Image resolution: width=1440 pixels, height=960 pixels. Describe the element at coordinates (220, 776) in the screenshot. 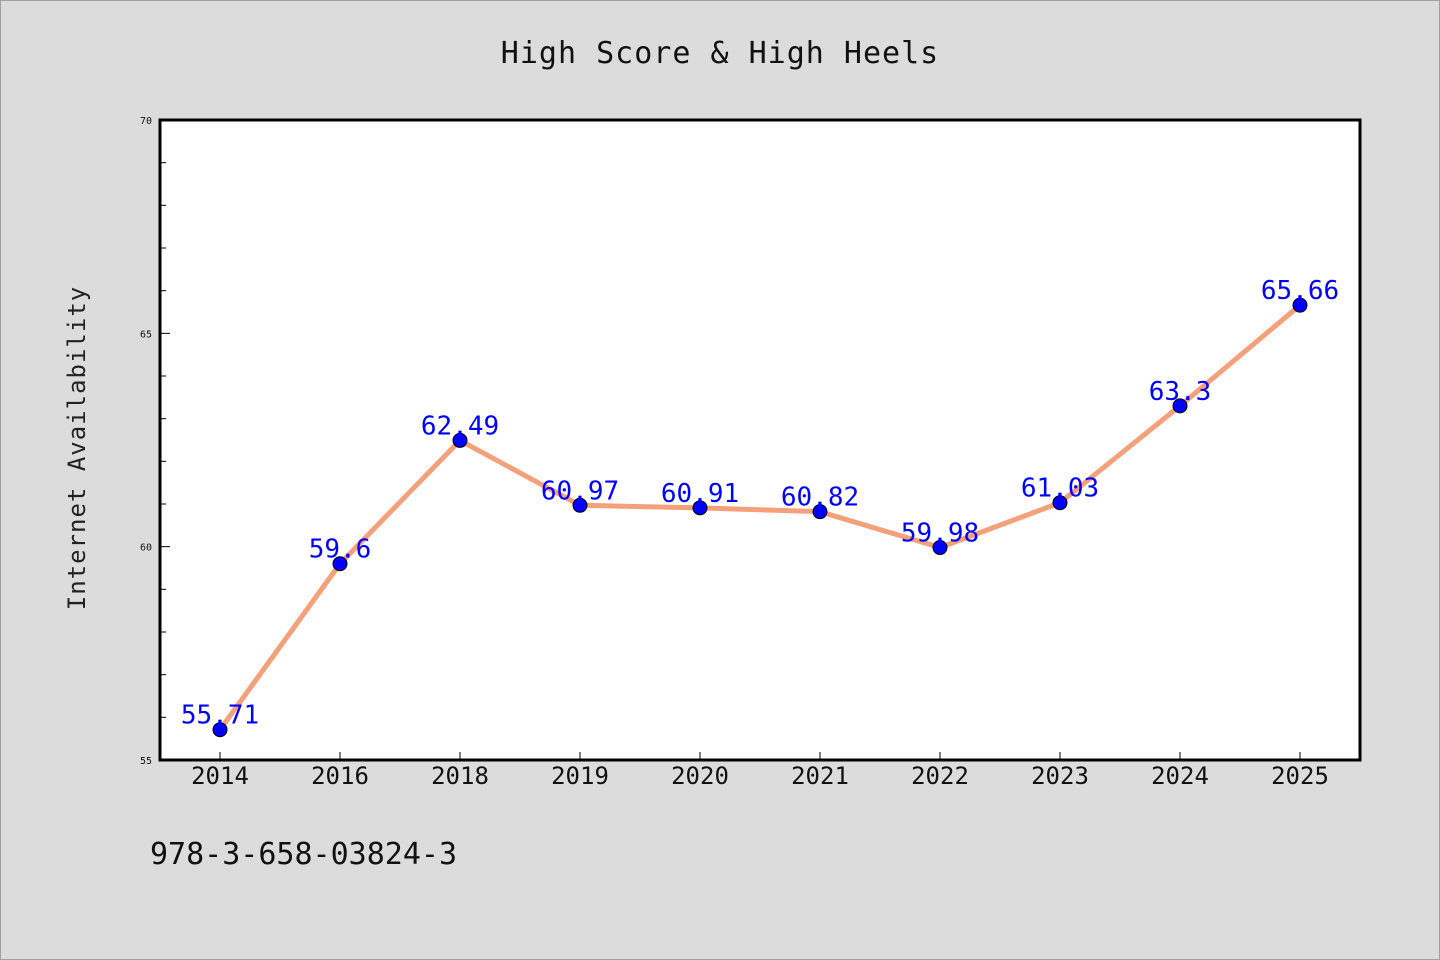

I see `x-tick-label: 2014` at that location.